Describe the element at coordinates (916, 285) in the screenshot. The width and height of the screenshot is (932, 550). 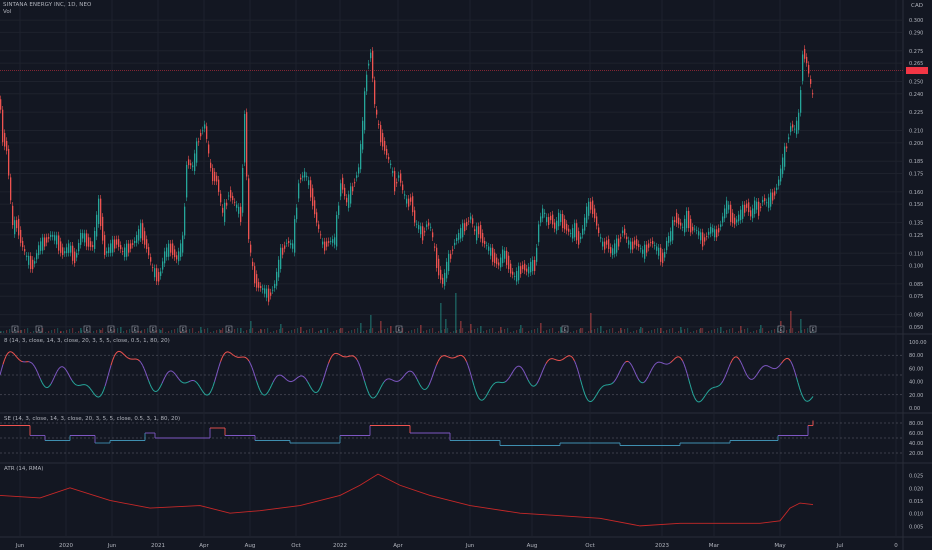
I see `price-tick-label: 0.085` at that location.